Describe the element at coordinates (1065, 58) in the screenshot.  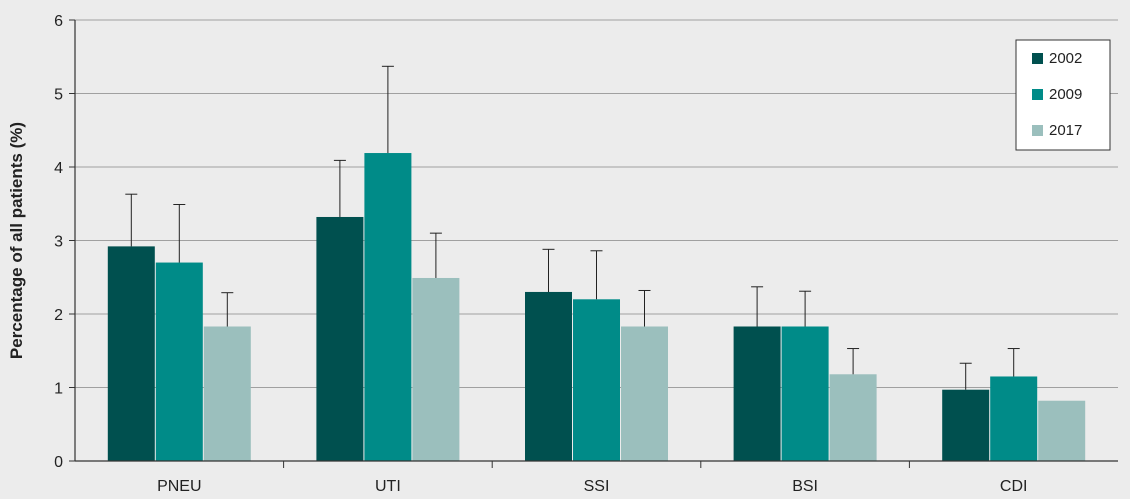
I see `legend-label-2002: 2002` at that location.